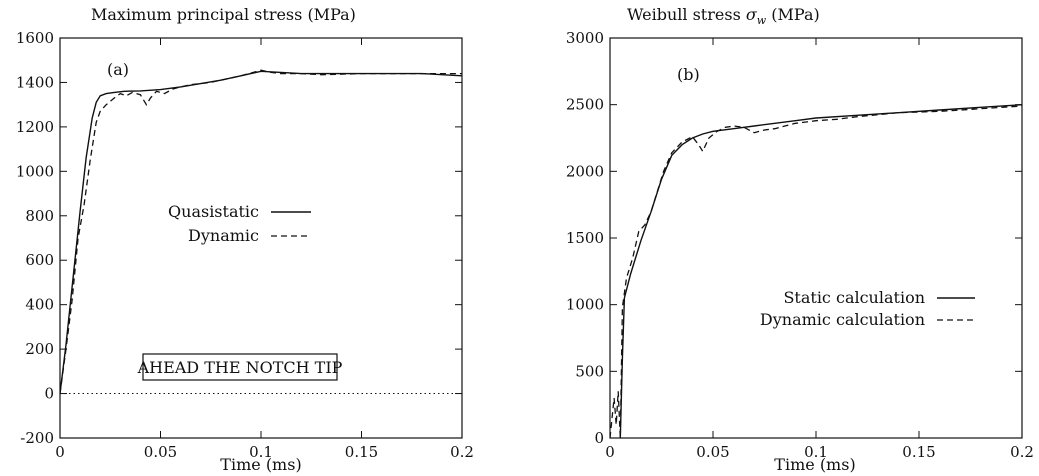 The image size is (1039, 476). Describe the element at coordinates (213, 211) in the screenshot. I see `legend-label-quasistatic: Quasistatic` at that location.